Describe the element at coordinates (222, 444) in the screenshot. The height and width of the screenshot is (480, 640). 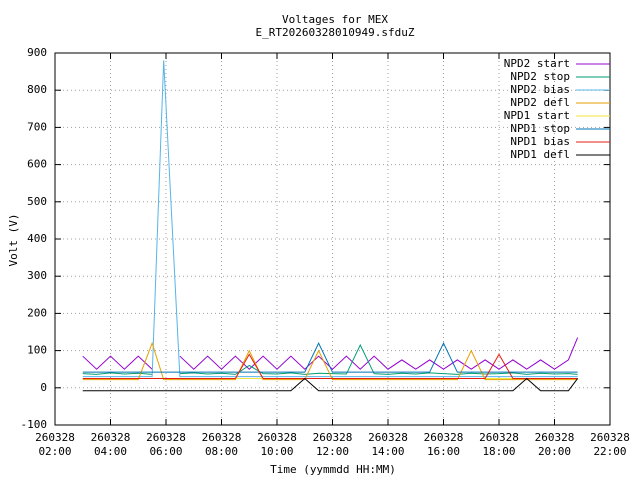
I see `x-tick-label: 260328 08:00` at that location.